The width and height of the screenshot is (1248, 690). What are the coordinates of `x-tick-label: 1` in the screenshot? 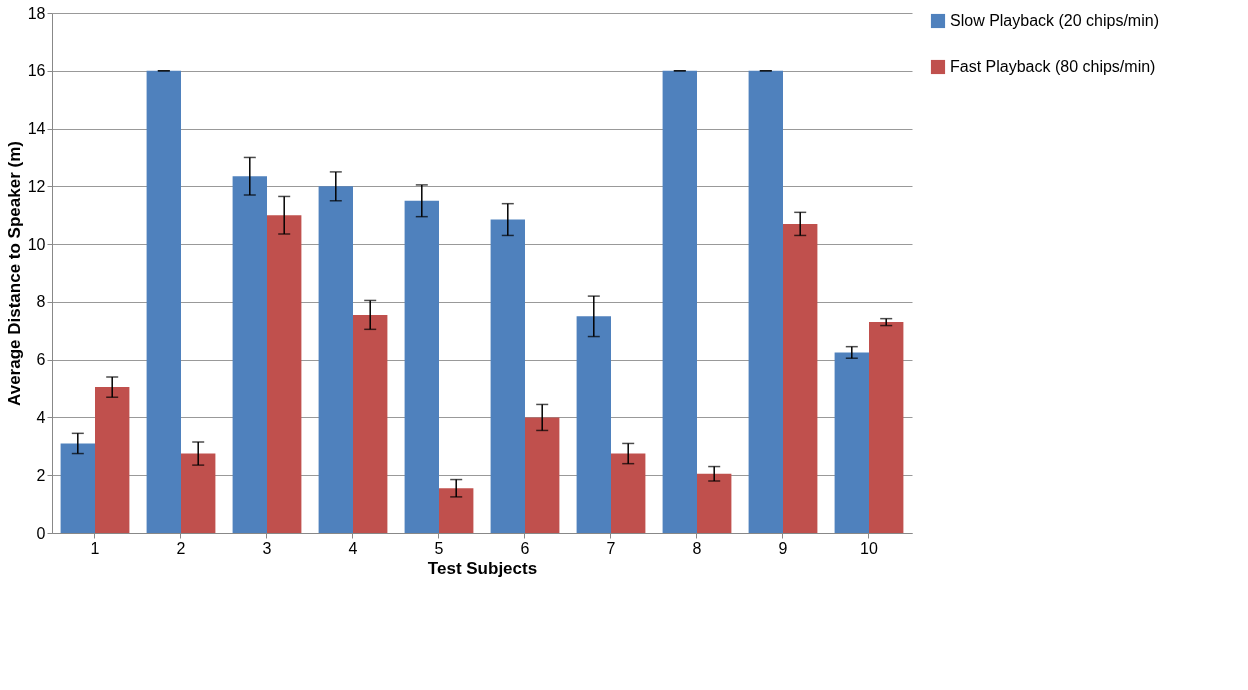 It's located at (95, 548).